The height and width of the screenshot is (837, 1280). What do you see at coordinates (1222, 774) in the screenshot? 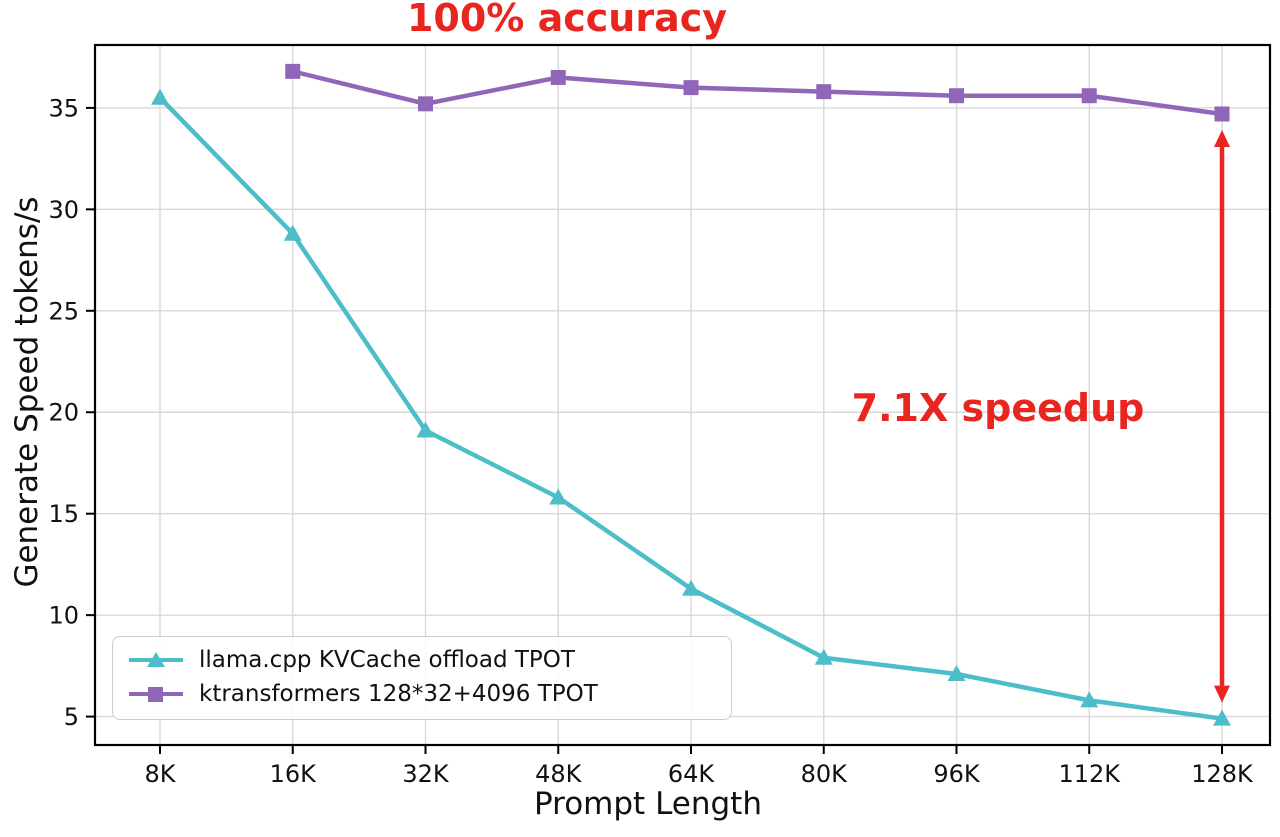
I see `svg-text: 128K` at bounding box center [1222, 774].